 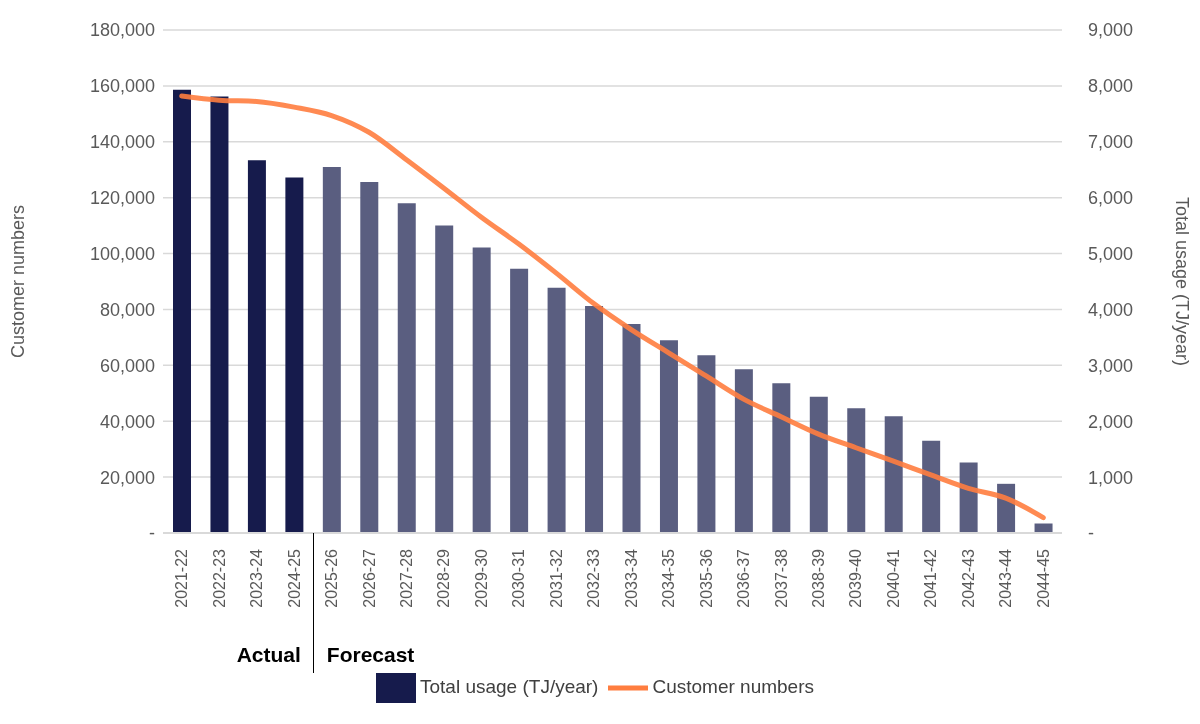 What do you see at coordinates (127, 309) in the screenshot?
I see `y-tick-label: 80,000` at bounding box center [127, 309].